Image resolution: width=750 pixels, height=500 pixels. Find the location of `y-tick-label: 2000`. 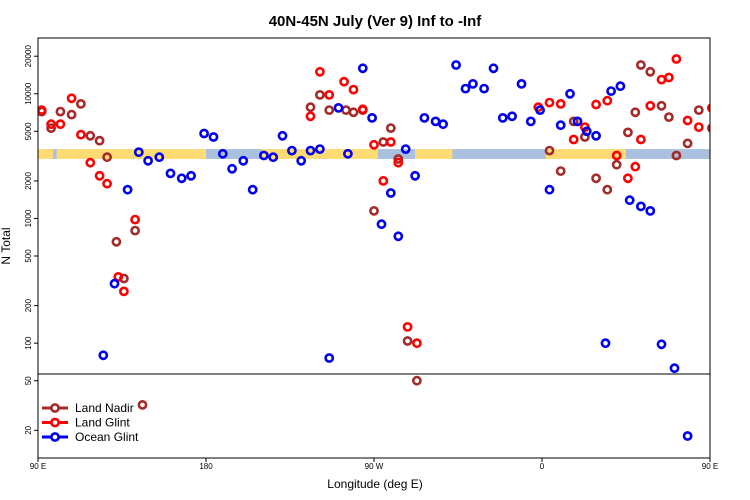

y-tick-label: 2000 is located at coordinates (28, 180).